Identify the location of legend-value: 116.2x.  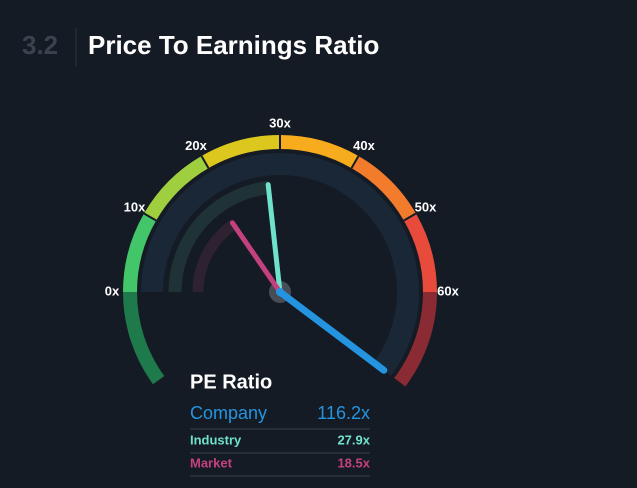
(343, 413).